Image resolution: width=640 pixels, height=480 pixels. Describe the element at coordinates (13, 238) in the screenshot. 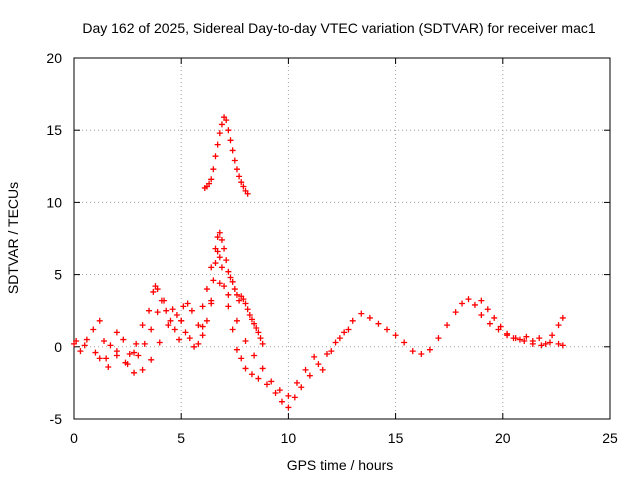

I see `y-axis-label: SDTVAR / TECUs` at that location.